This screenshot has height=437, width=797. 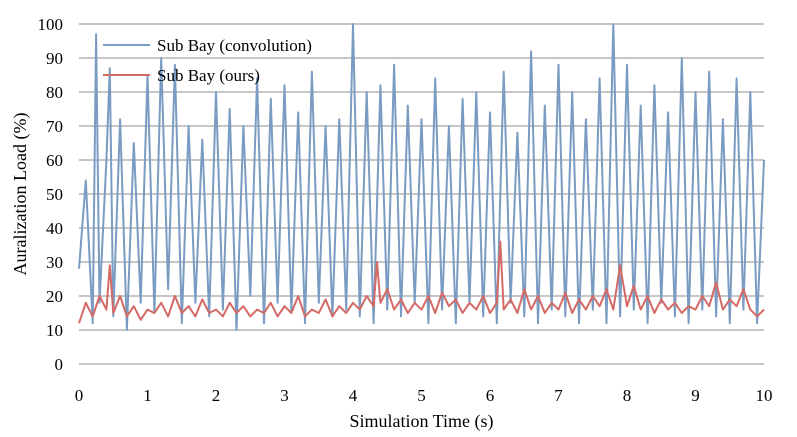 I want to click on y-tick-label-0: 0, so click(x=59, y=364).